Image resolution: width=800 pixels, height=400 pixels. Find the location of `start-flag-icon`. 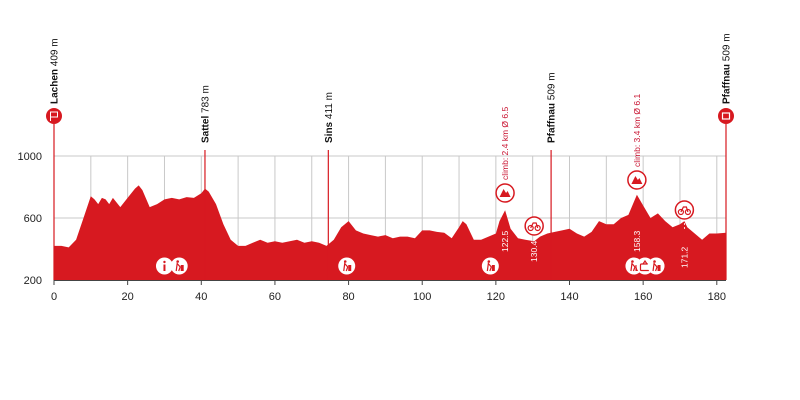

start-flag-icon is located at coordinates (54, 116).